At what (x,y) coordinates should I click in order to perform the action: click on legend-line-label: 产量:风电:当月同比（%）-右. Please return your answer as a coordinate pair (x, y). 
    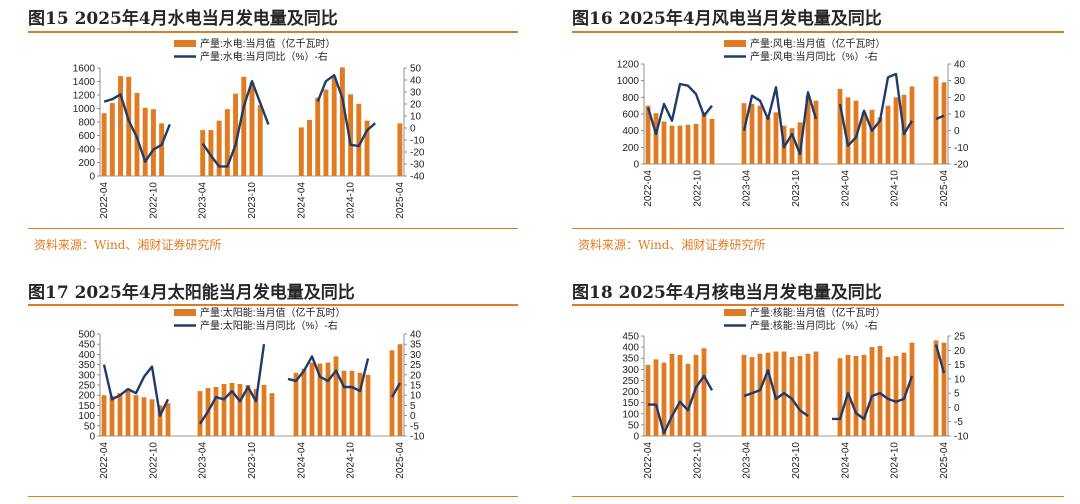
    Looking at the image, I should click on (814, 56).